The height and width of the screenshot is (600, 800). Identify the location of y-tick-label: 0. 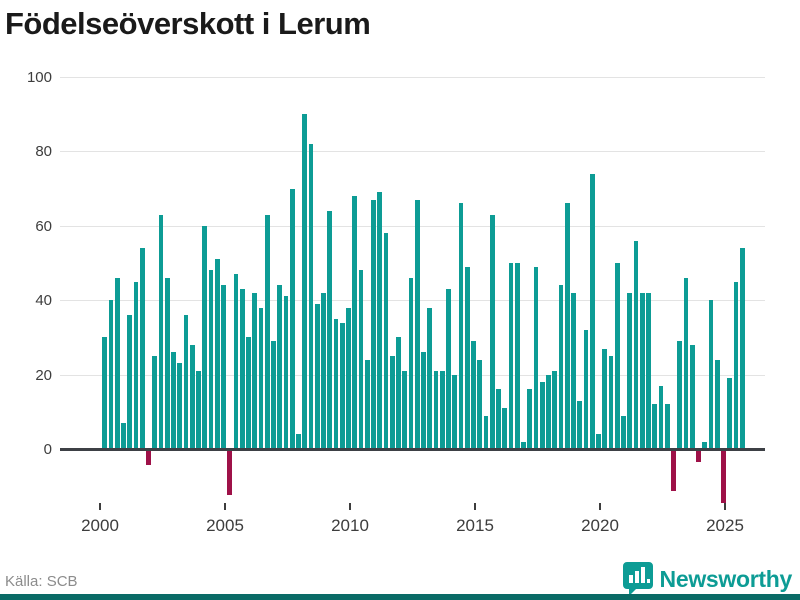
(47, 449).